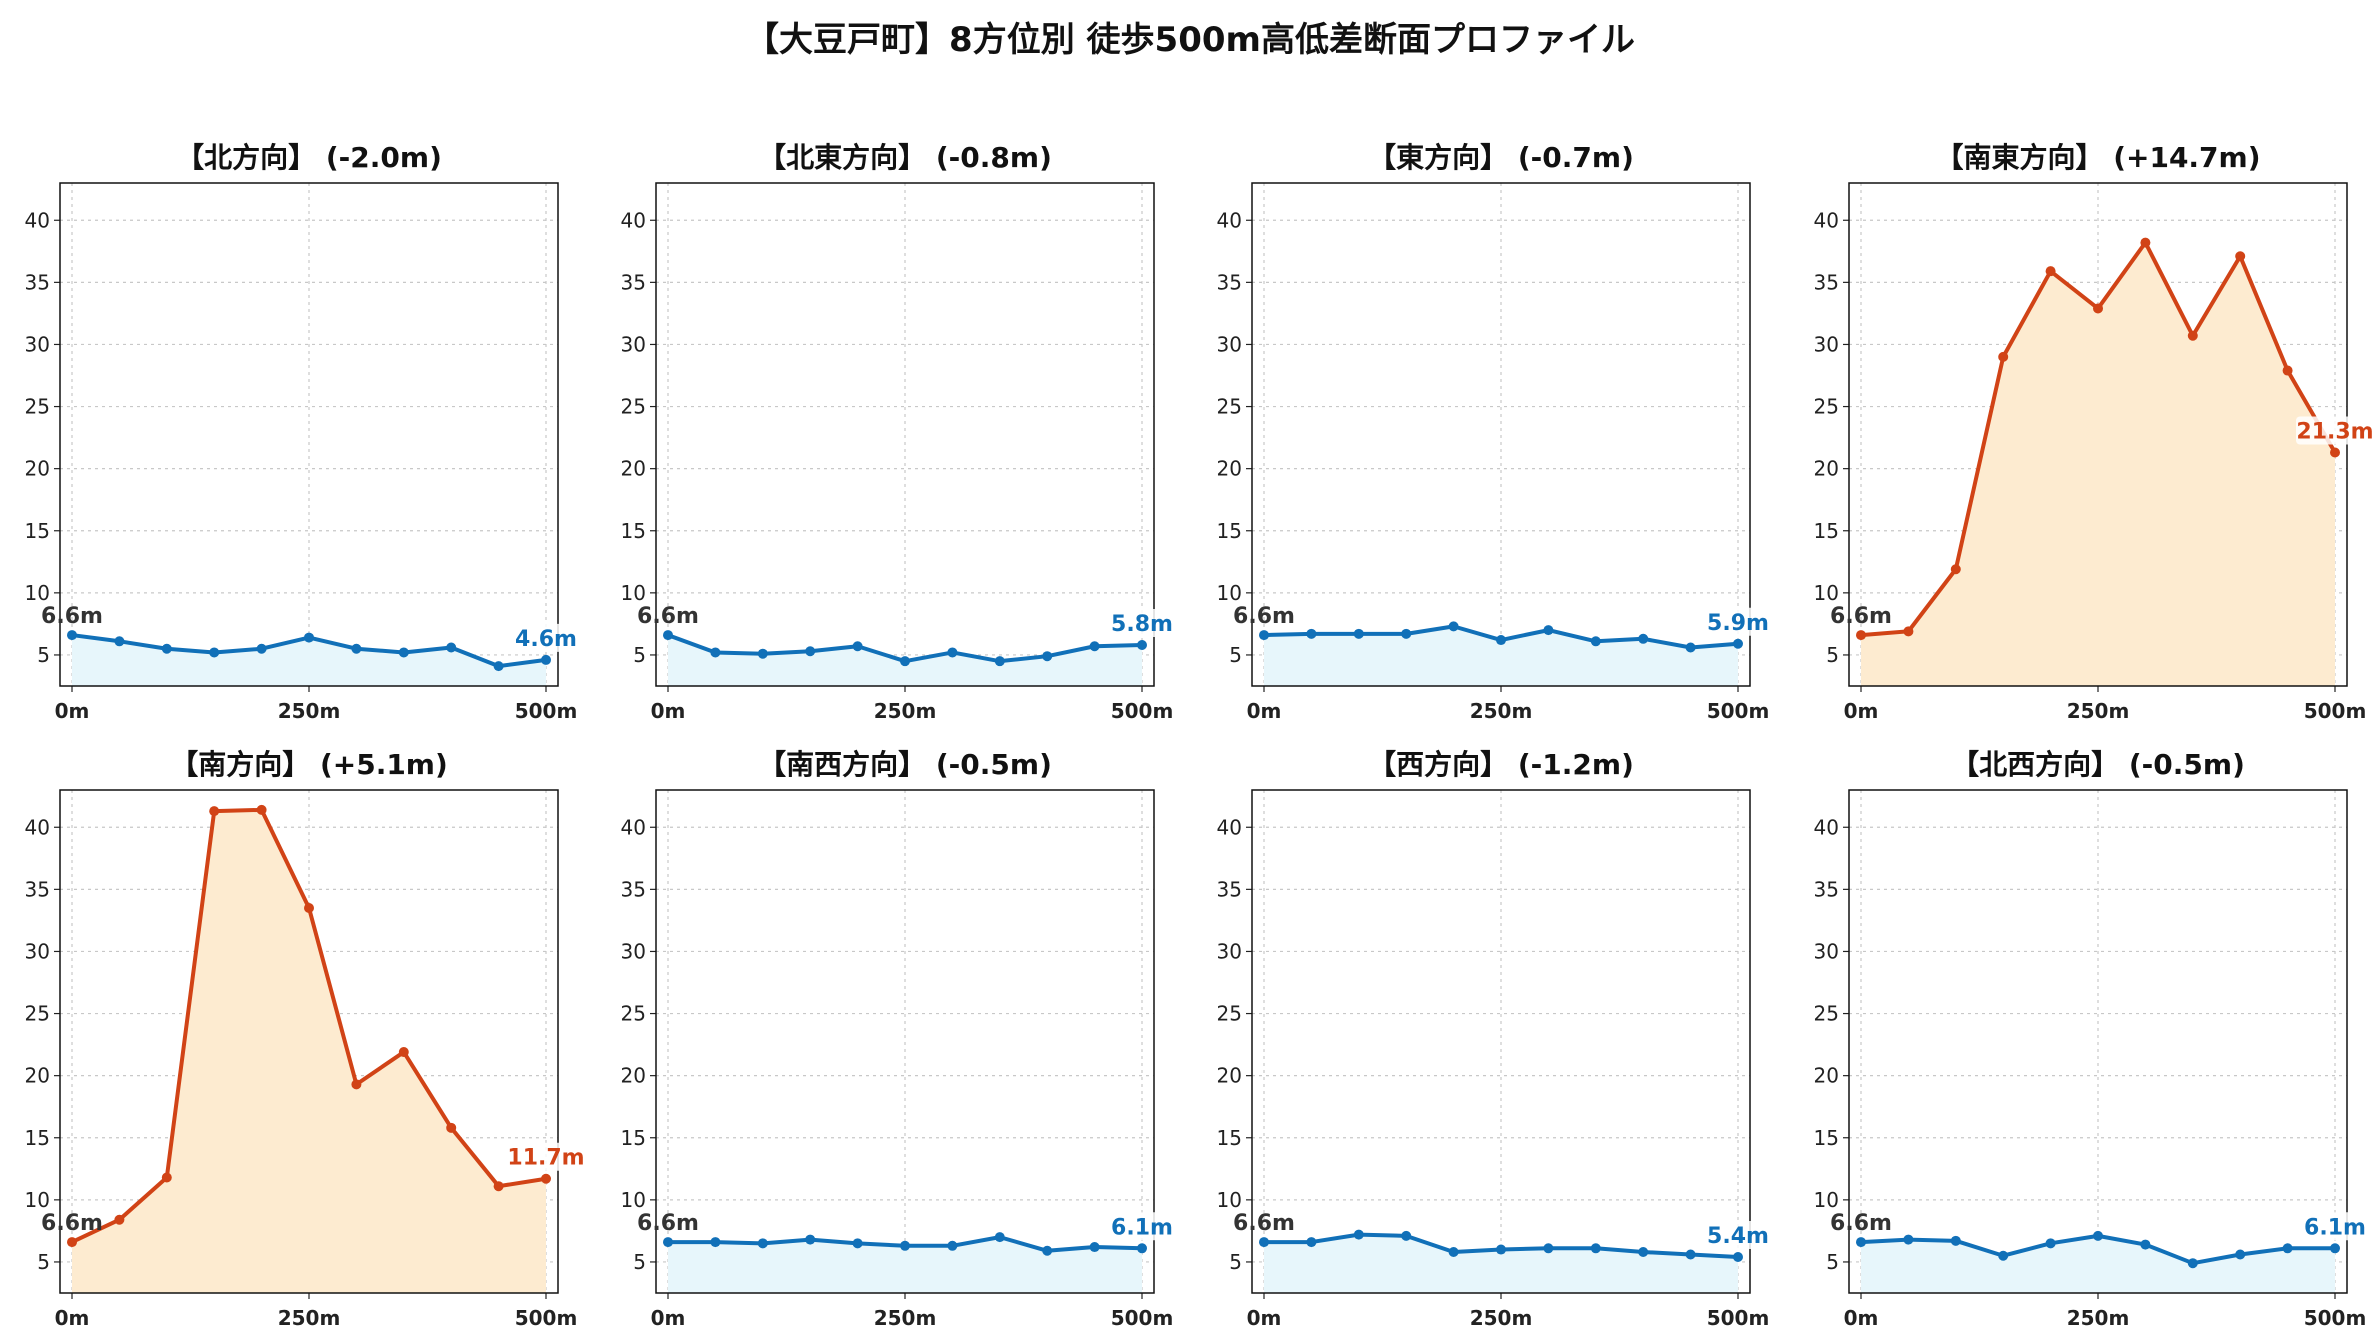 The width and height of the screenshot is (2380, 1340). What do you see at coordinates (309, 764) in the screenshot?
I see `panel-title: 【南方向】 (+5.1m)` at bounding box center [309, 764].